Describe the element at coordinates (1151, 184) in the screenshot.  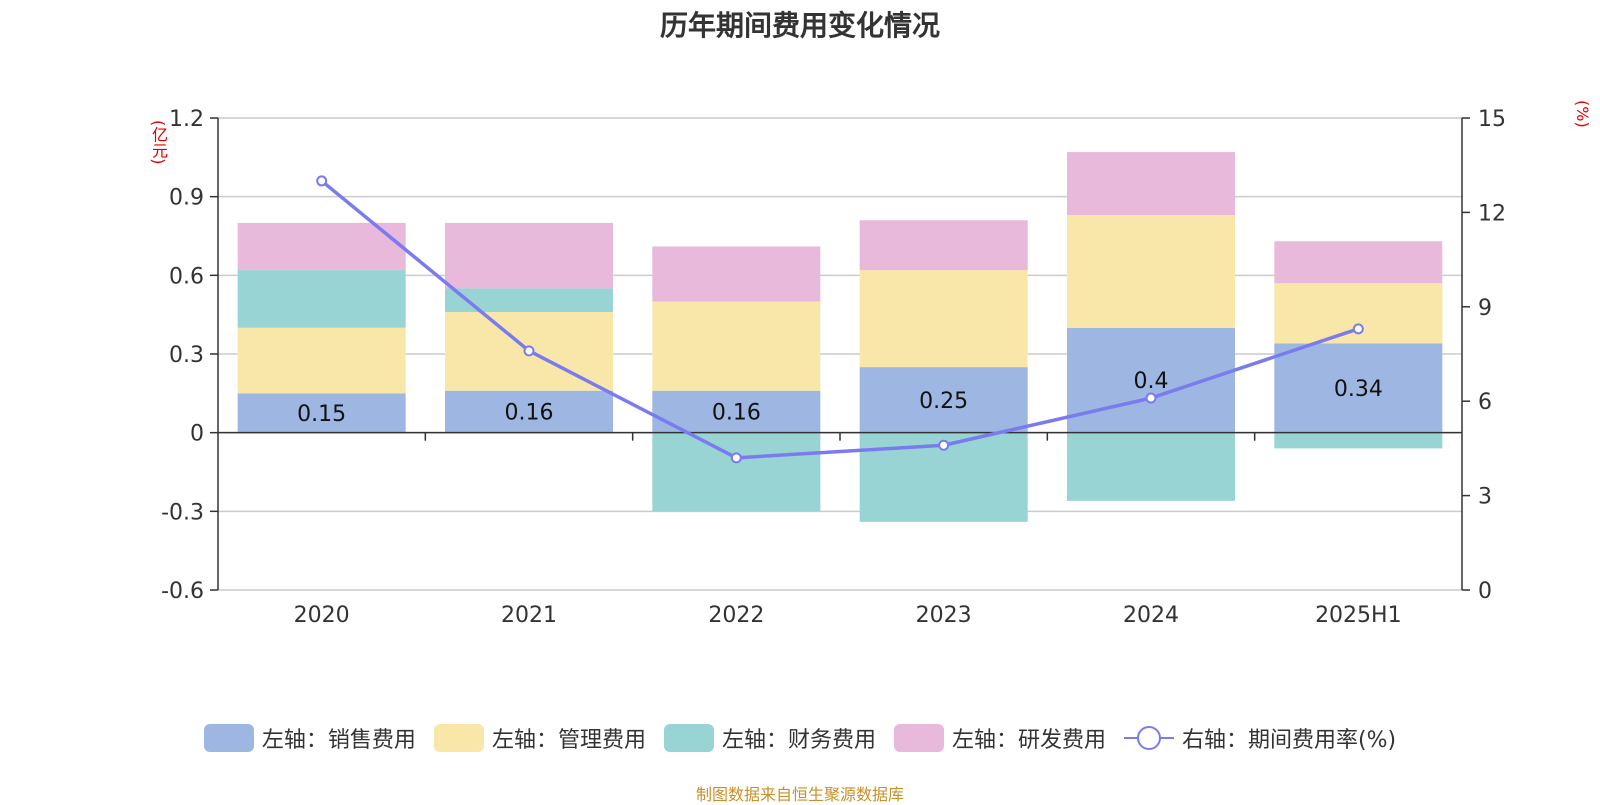
I see `bar-3-2024` at that location.